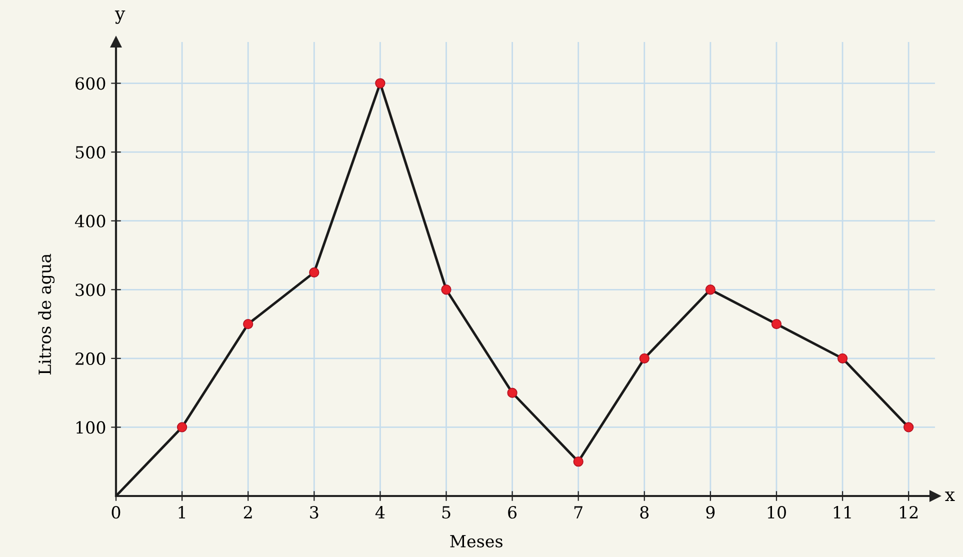  Describe the element at coordinates (446, 512) in the screenshot. I see `x-tick-label: 5` at that location.